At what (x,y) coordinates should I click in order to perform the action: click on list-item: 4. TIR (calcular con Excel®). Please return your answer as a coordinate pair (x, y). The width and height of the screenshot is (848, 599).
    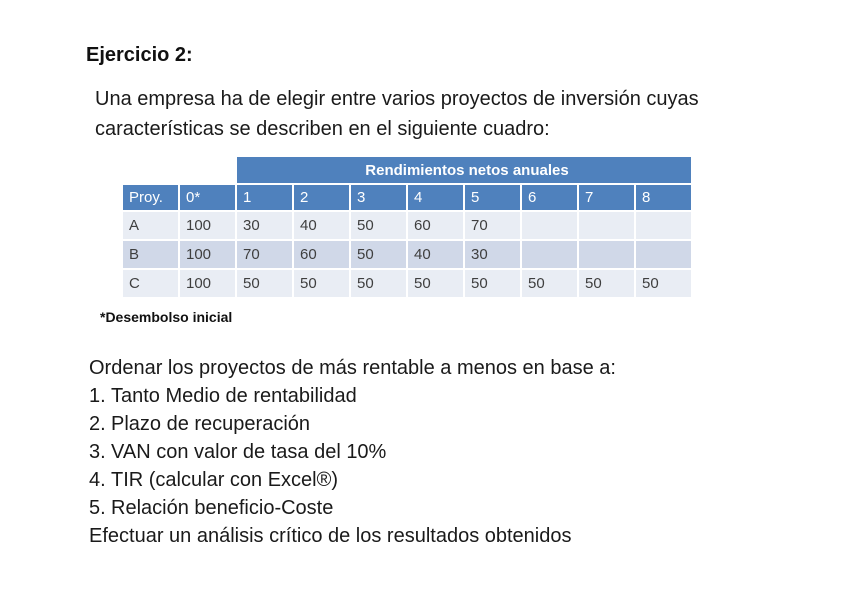
    Looking at the image, I should click on (352, 480).